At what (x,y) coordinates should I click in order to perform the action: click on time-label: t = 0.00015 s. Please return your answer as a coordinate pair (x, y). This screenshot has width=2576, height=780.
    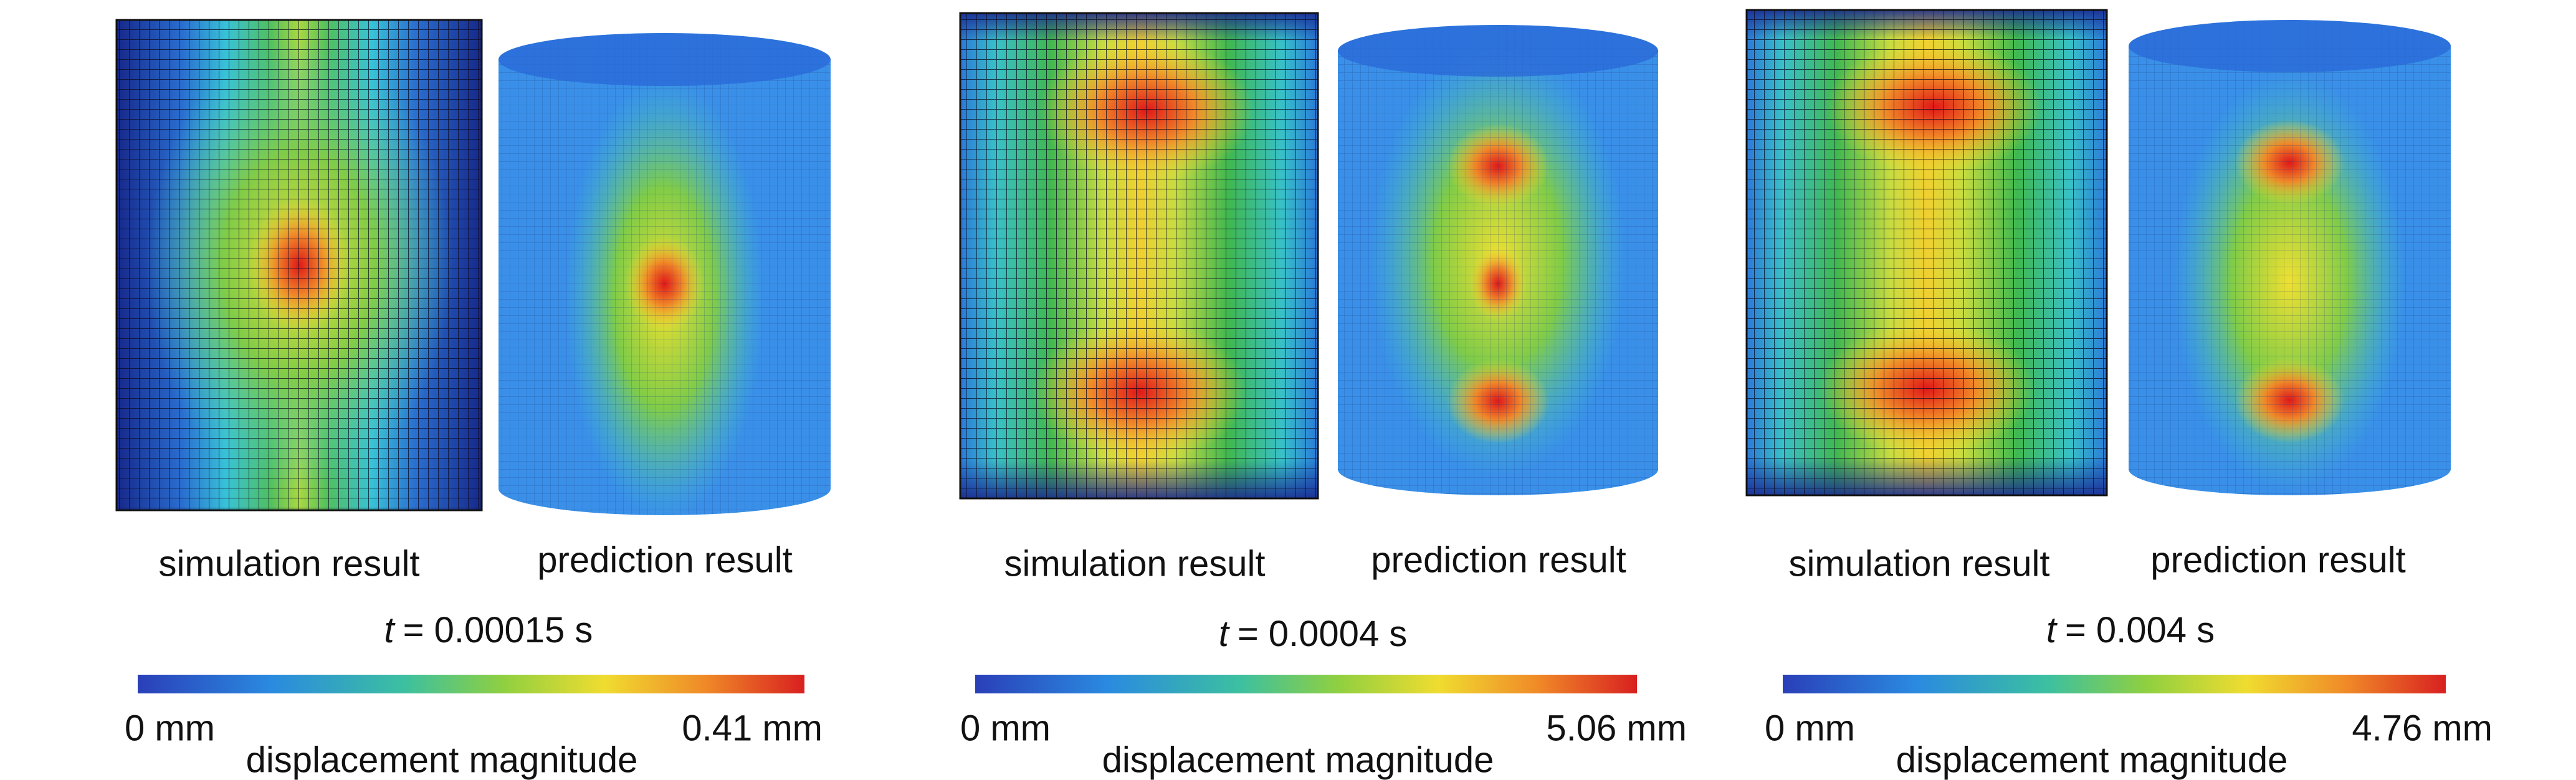
    Looking at the image, I should click on (489, 630).